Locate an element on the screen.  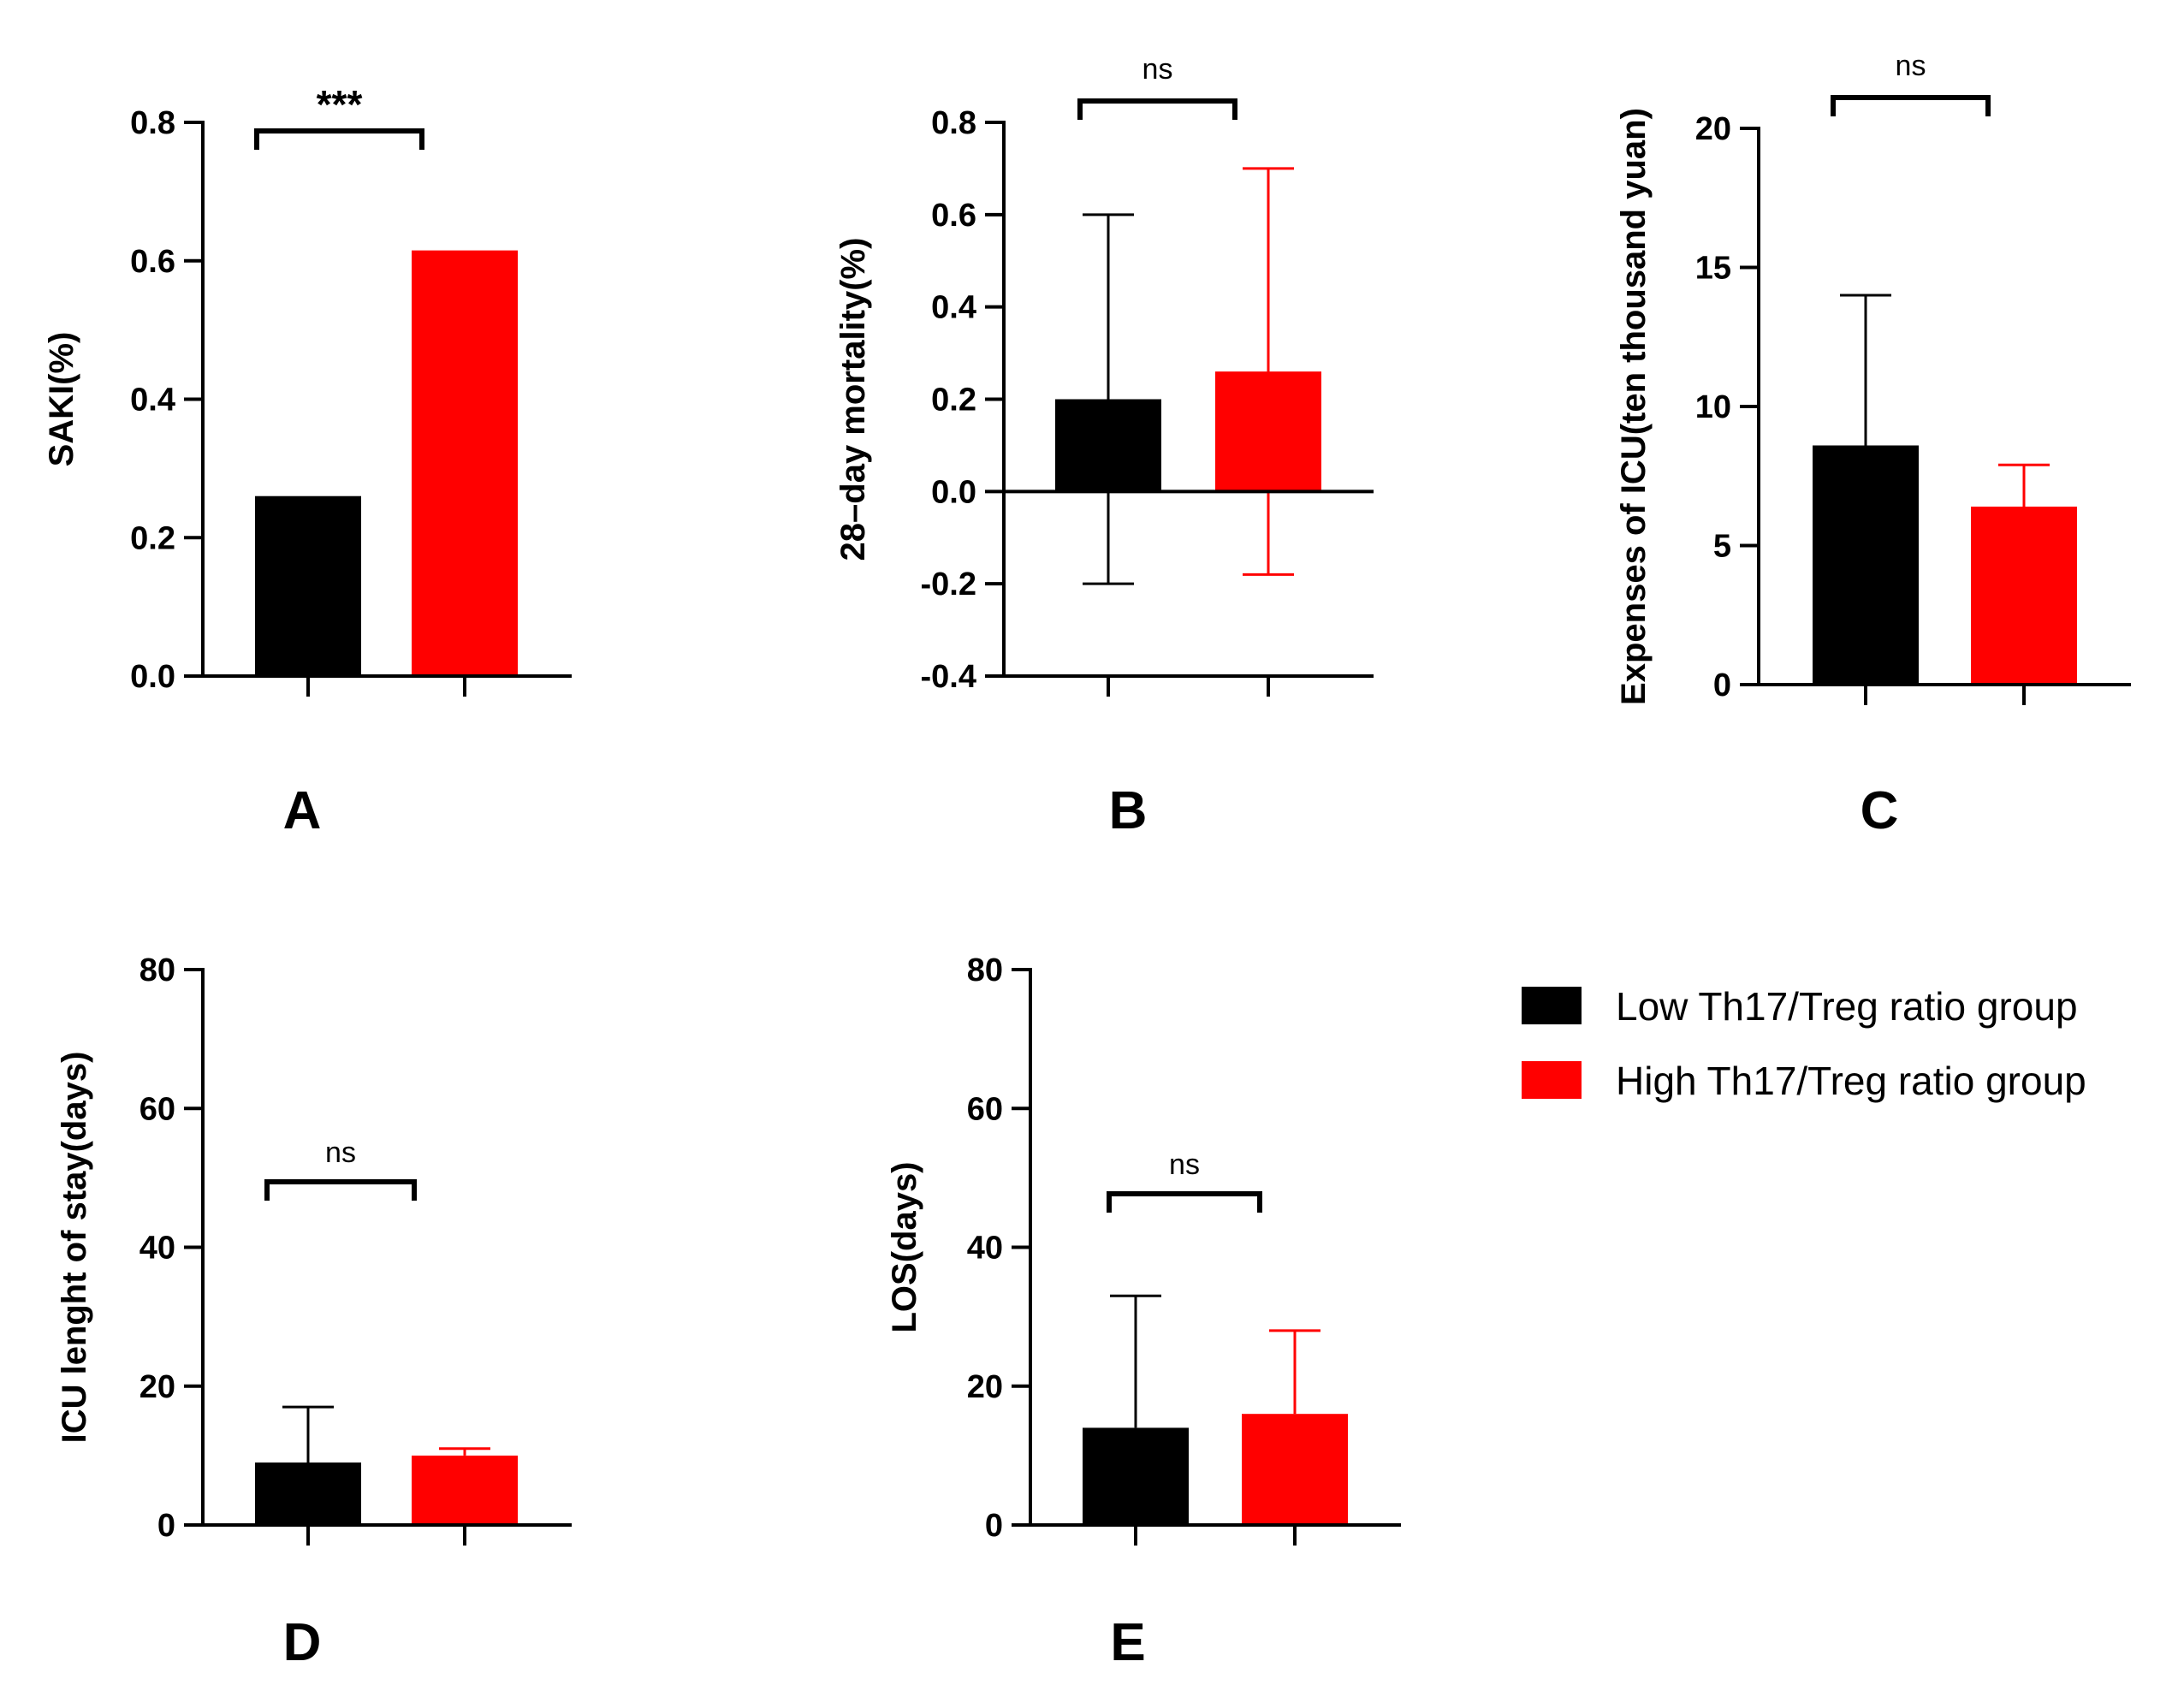
y-tick-label-E-3: 60 is located at coordinates (985, 1109).